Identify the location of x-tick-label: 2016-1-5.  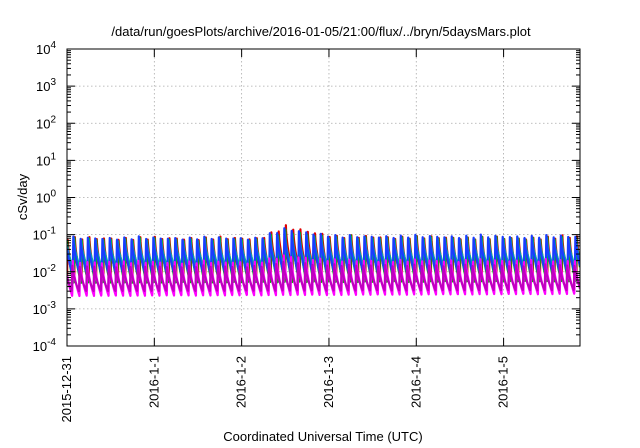
(503, 382).